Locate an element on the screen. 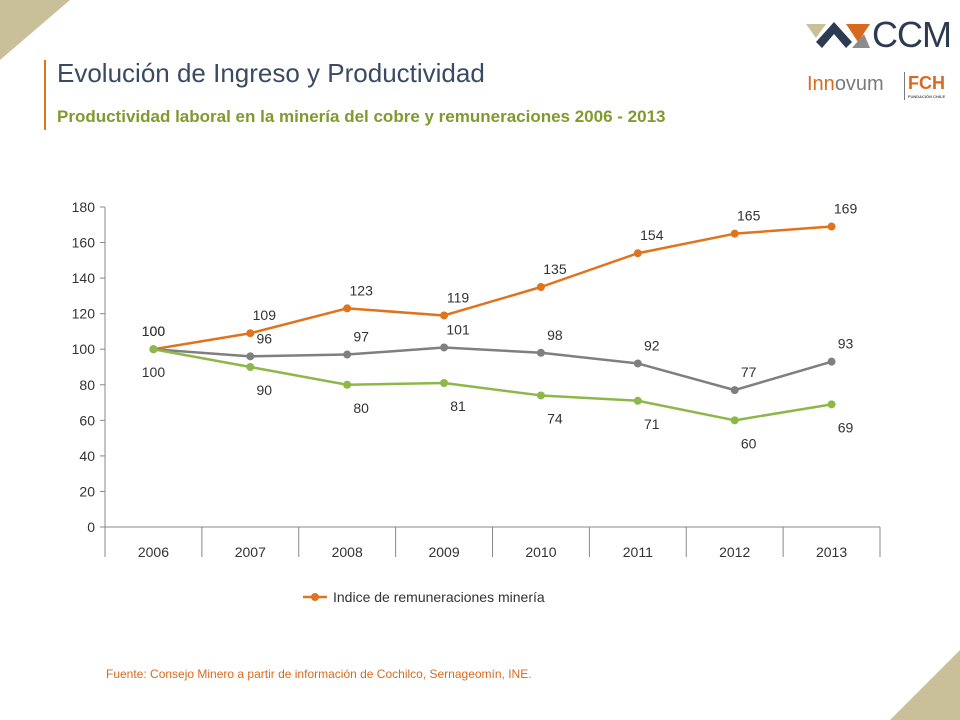  y-tick-label: 60 is located at coordinates (87, 420).